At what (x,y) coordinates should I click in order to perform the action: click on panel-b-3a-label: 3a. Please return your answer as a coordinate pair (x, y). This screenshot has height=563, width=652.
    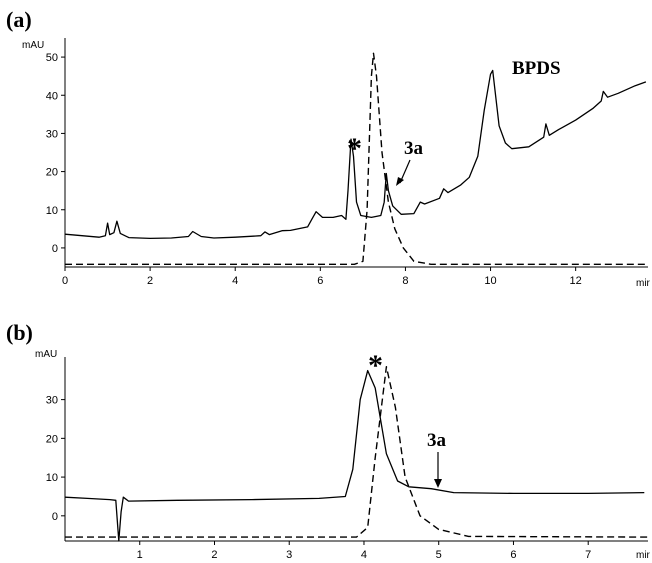
    Looking at the image, I should click on (437, 440).